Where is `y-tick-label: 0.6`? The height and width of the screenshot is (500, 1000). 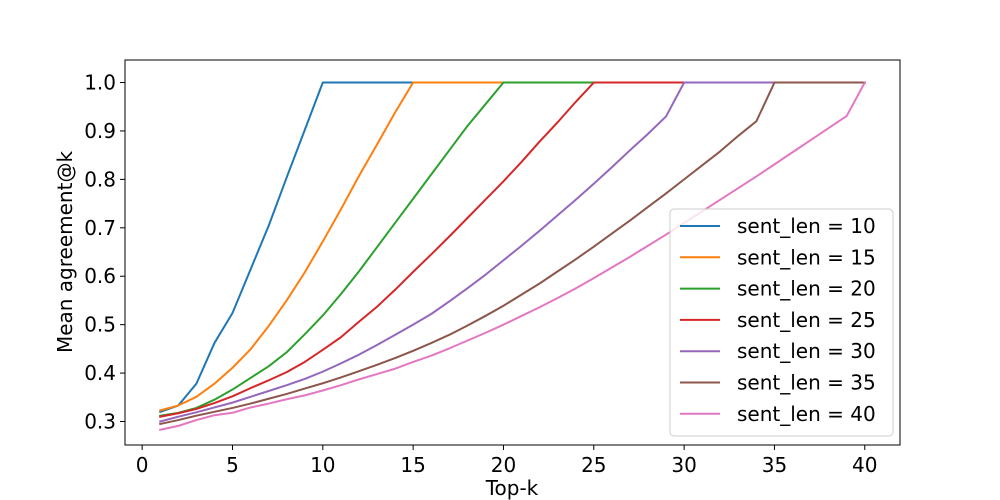 y-tick-label: 0.6 is located at coordinates (100, 276).